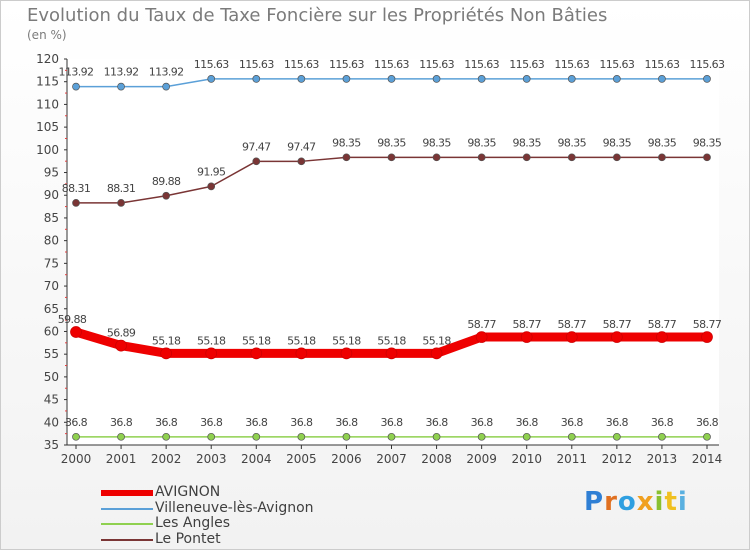 The height and width of the screenshot is (551, 750). I want to click on y-axis-unit: (en %), so click(47, 35).